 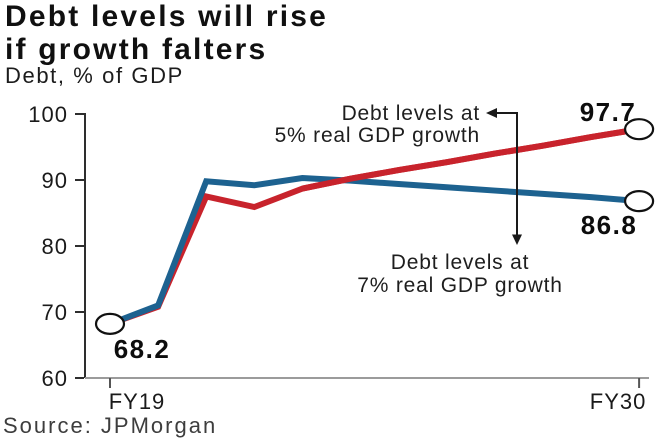 What do you see at coordinates (142, 349) in the screenshot?
I see `start-value-label: 68.2` at bounding box center [142, 349].